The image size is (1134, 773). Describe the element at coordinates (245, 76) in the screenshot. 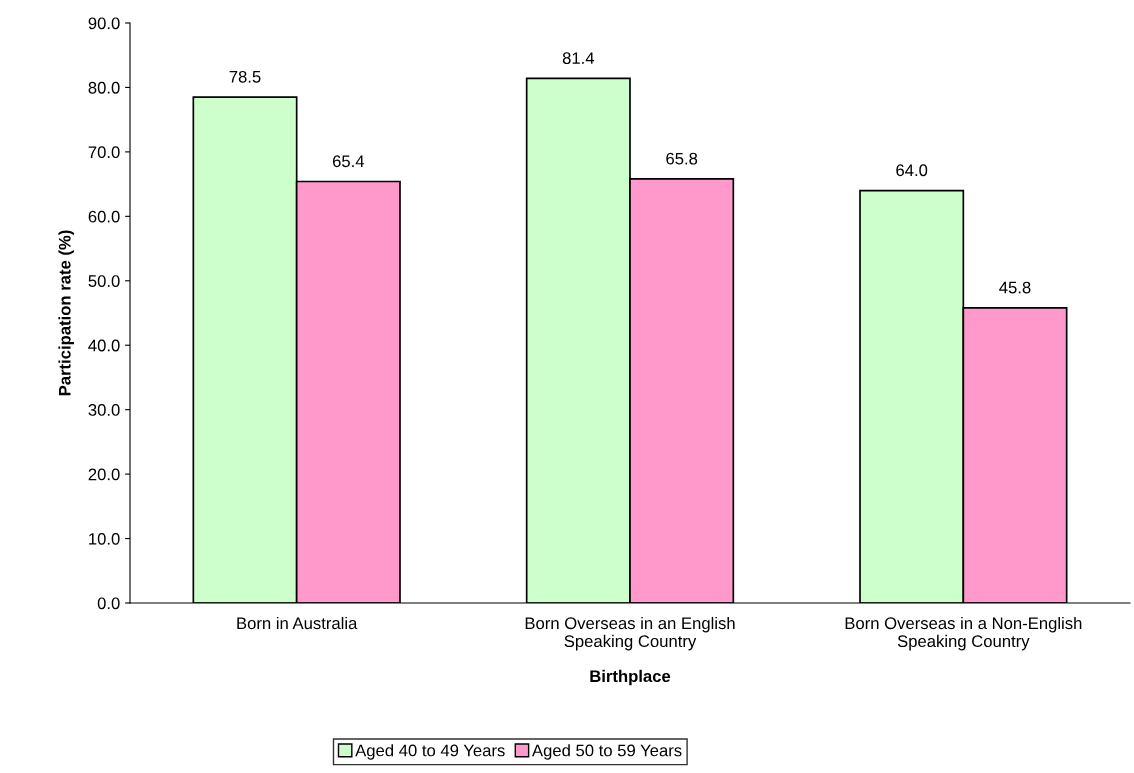

I see `data-label: 78.5` at that location.